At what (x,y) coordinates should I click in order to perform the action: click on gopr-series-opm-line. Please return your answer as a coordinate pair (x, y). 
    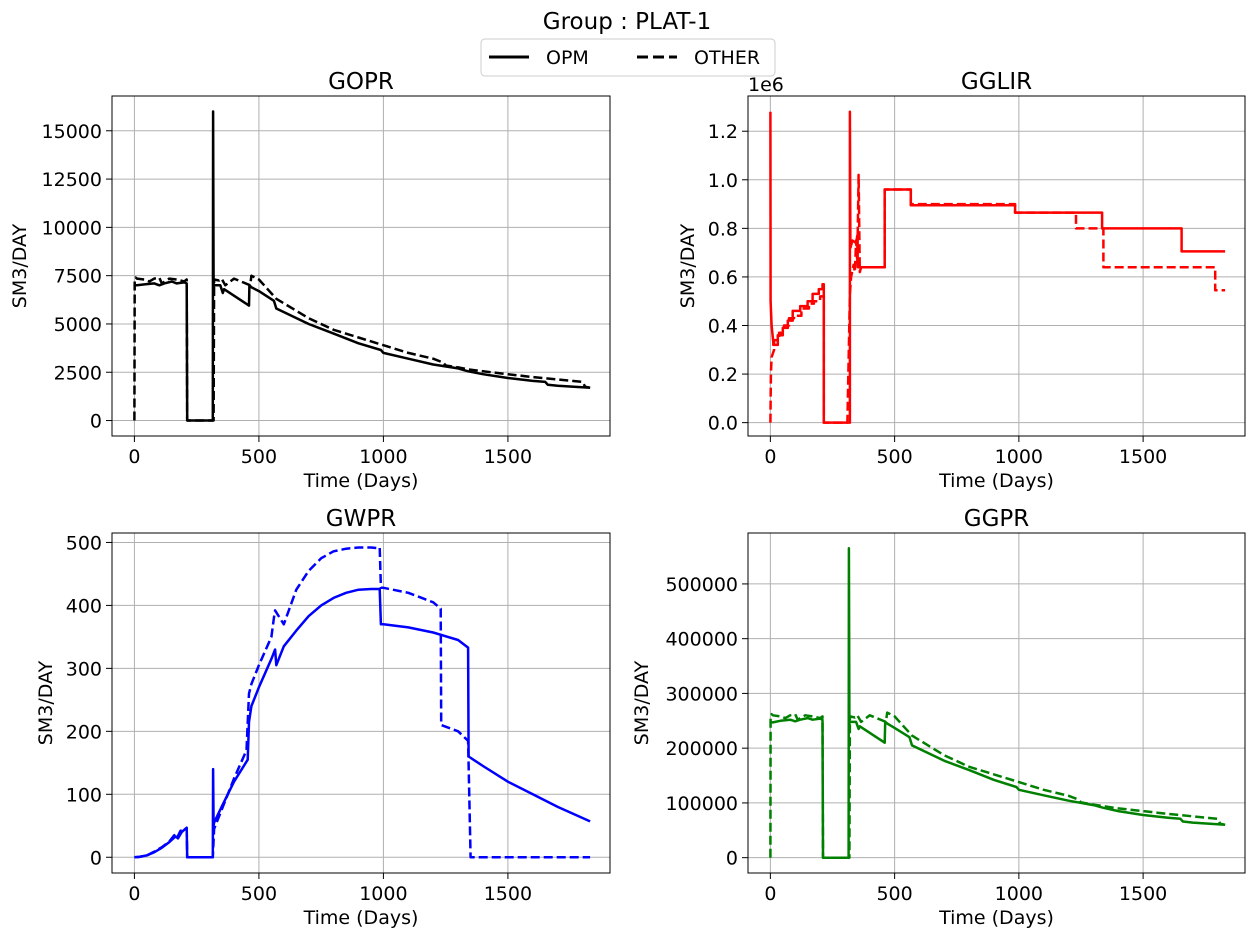
    Looking at the image, I should click on (362, 266).